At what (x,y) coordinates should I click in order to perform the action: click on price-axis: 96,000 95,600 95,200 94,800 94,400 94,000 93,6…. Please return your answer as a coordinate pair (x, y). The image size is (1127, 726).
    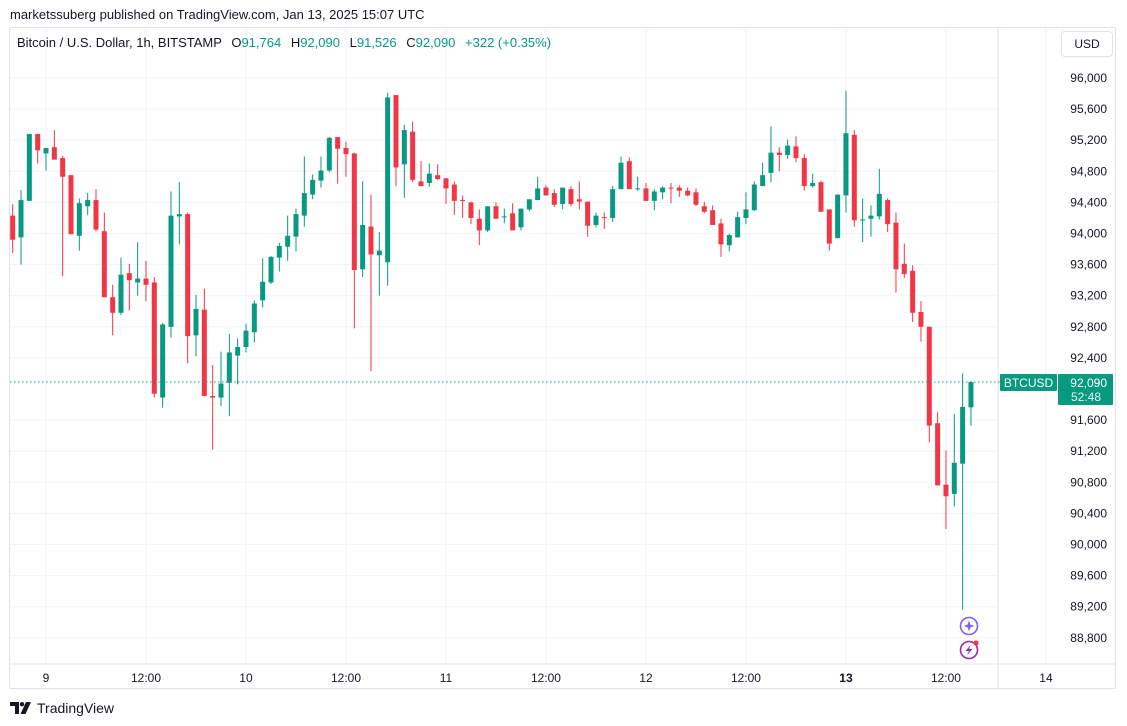
    Looking at the image, I should click on (1088, 358).